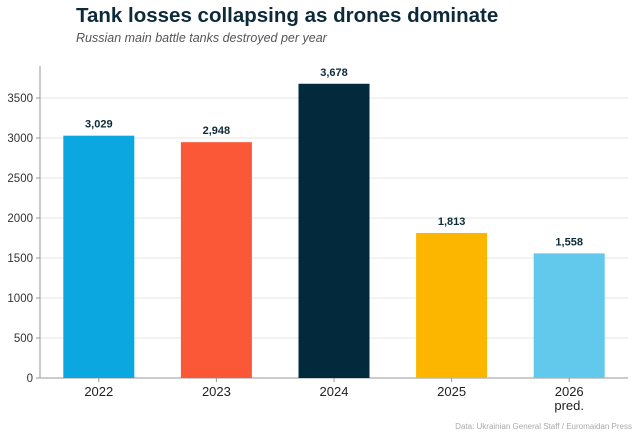 The width and height of the screenshot is (640, 438). Describe the element at coordinates (569, 315) in the screenshot. I see `bar-2026` at that location.